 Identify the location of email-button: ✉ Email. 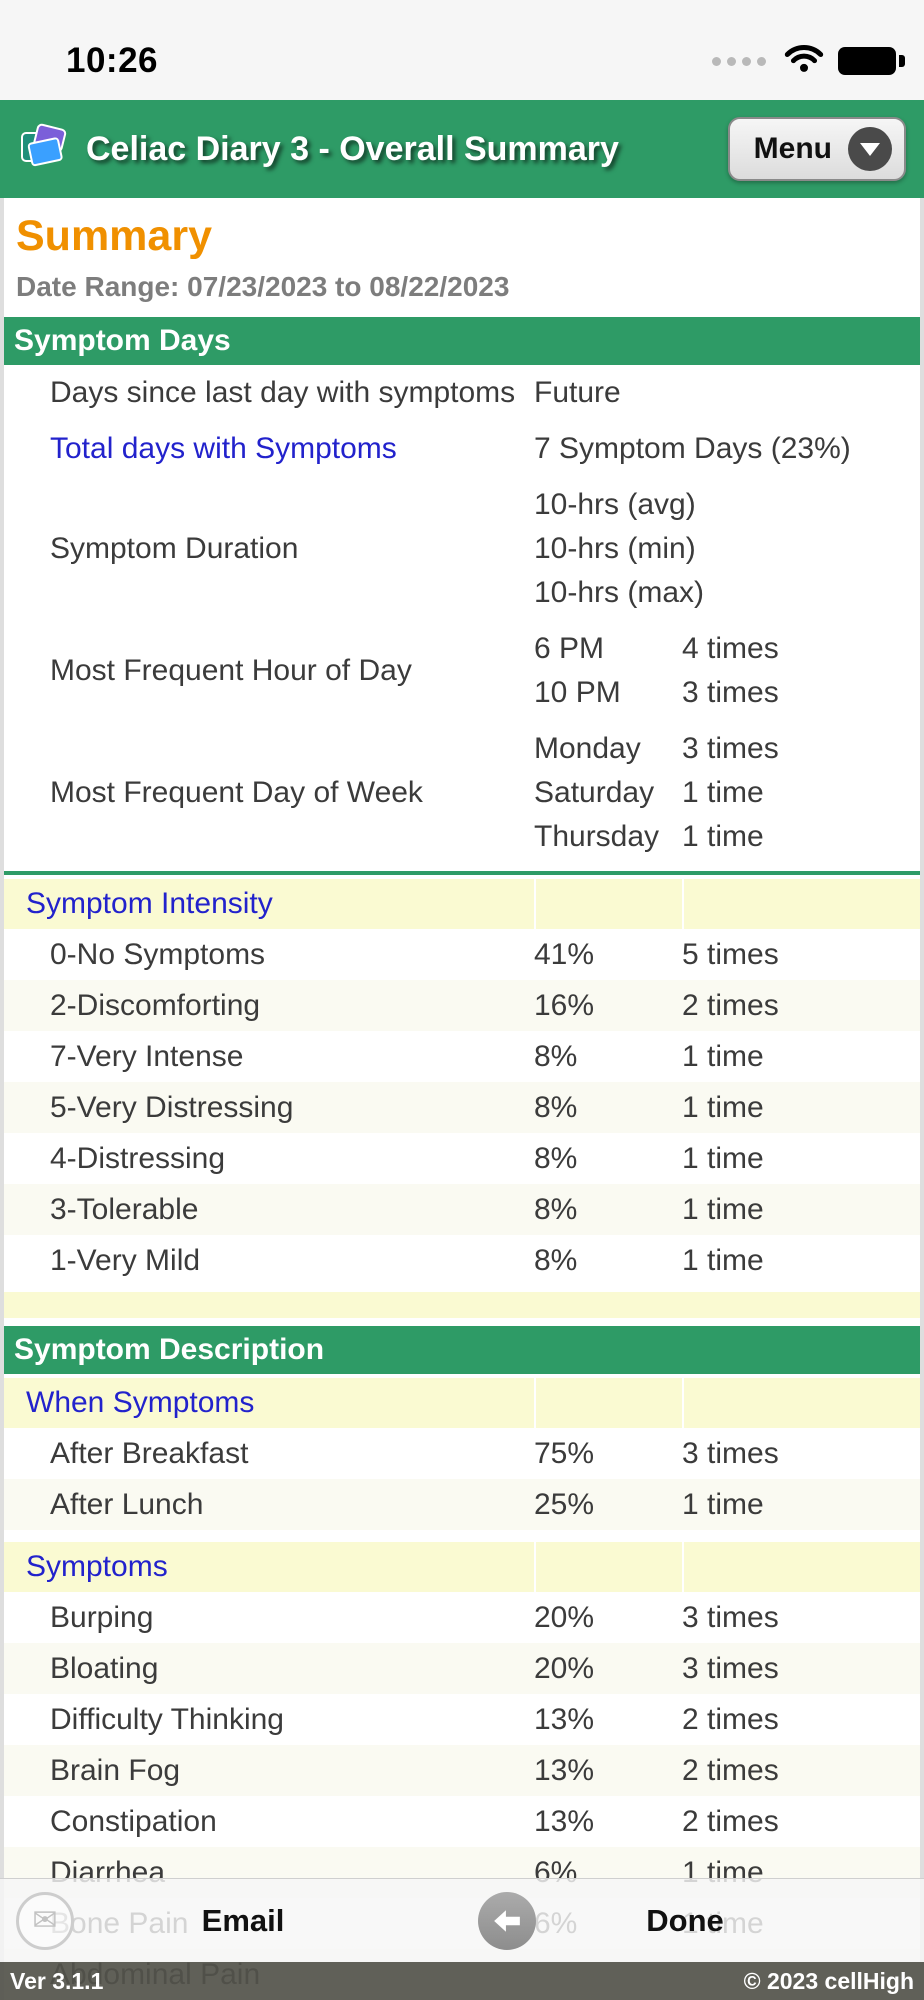
(231, 1920).